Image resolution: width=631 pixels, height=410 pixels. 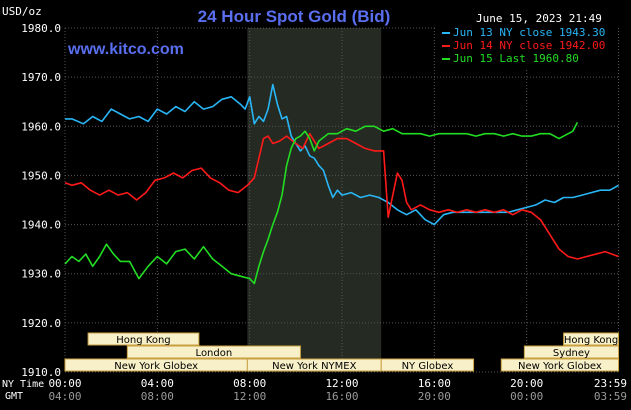 I want to click on gmt-tick-label-6: 03:59, so click(x=610, y=396).